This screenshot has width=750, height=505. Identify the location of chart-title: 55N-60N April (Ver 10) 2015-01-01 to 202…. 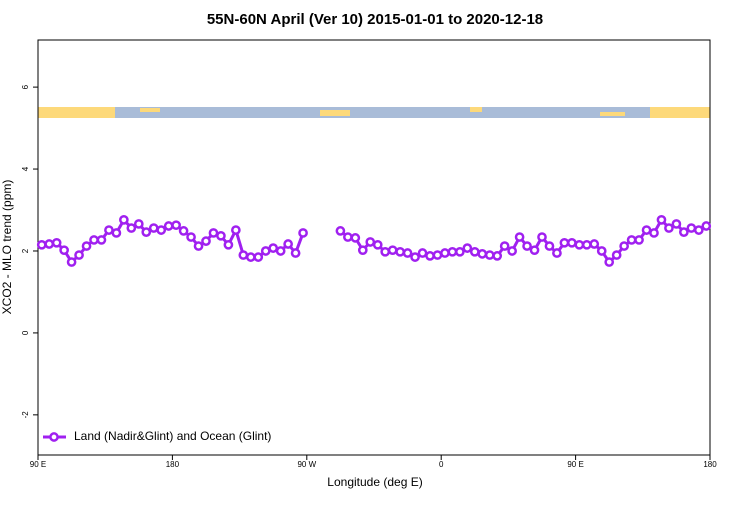
(375, 19).